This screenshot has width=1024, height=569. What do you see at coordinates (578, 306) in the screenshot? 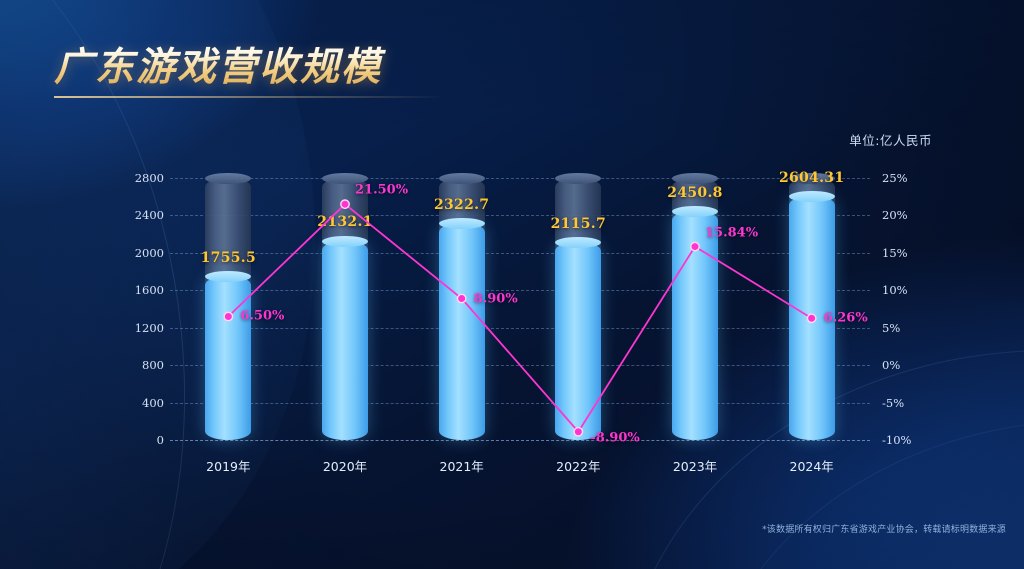
I see `bar-column: 2115.7` at bounding box center [578, 306].